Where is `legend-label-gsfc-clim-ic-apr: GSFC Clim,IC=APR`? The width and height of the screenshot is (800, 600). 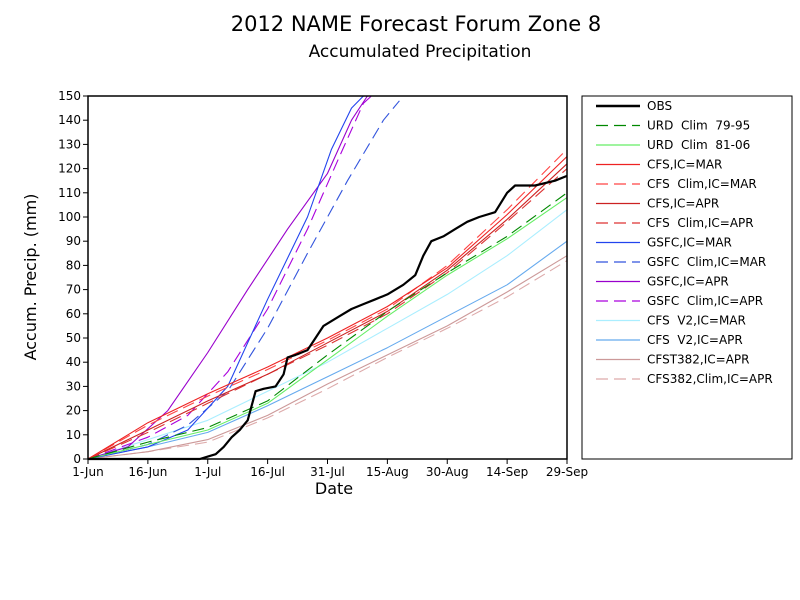 legend-label-gsfc-clim-ic-apr: GSFC Clim,IC=APR is located at coordinates (705, 301).